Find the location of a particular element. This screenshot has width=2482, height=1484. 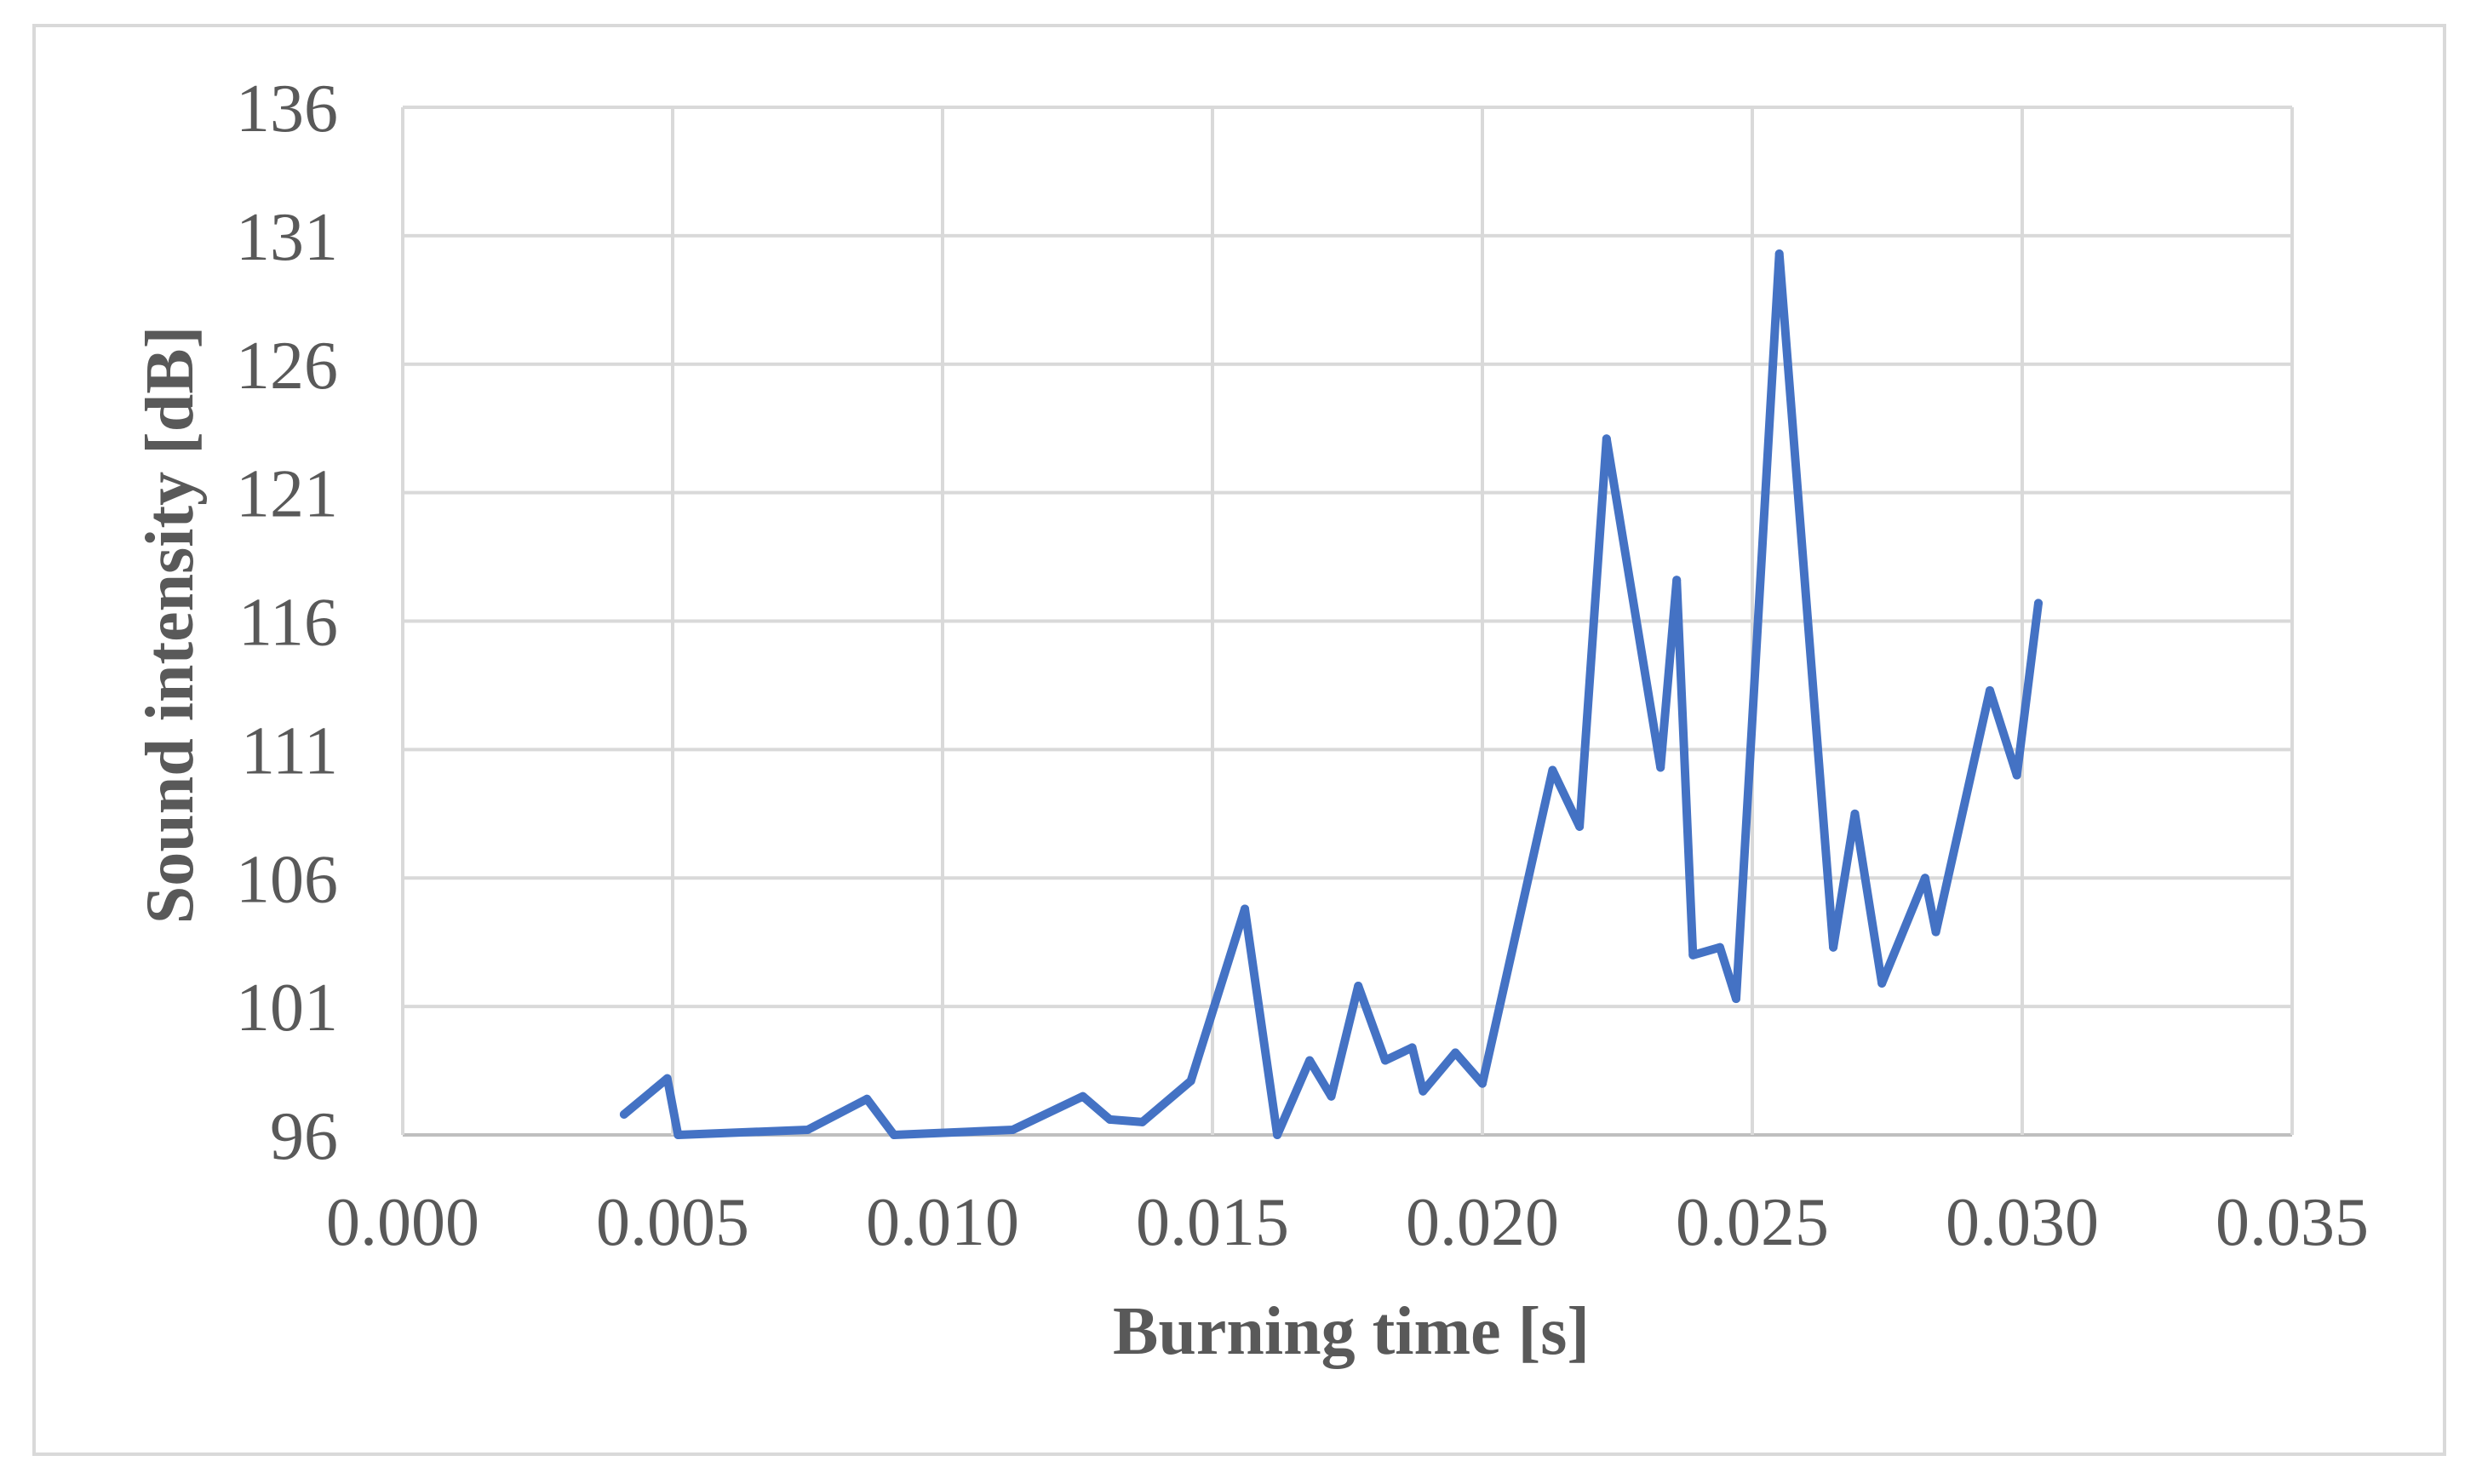

y-tick-label: 116 is located at coordinates (288, 623).